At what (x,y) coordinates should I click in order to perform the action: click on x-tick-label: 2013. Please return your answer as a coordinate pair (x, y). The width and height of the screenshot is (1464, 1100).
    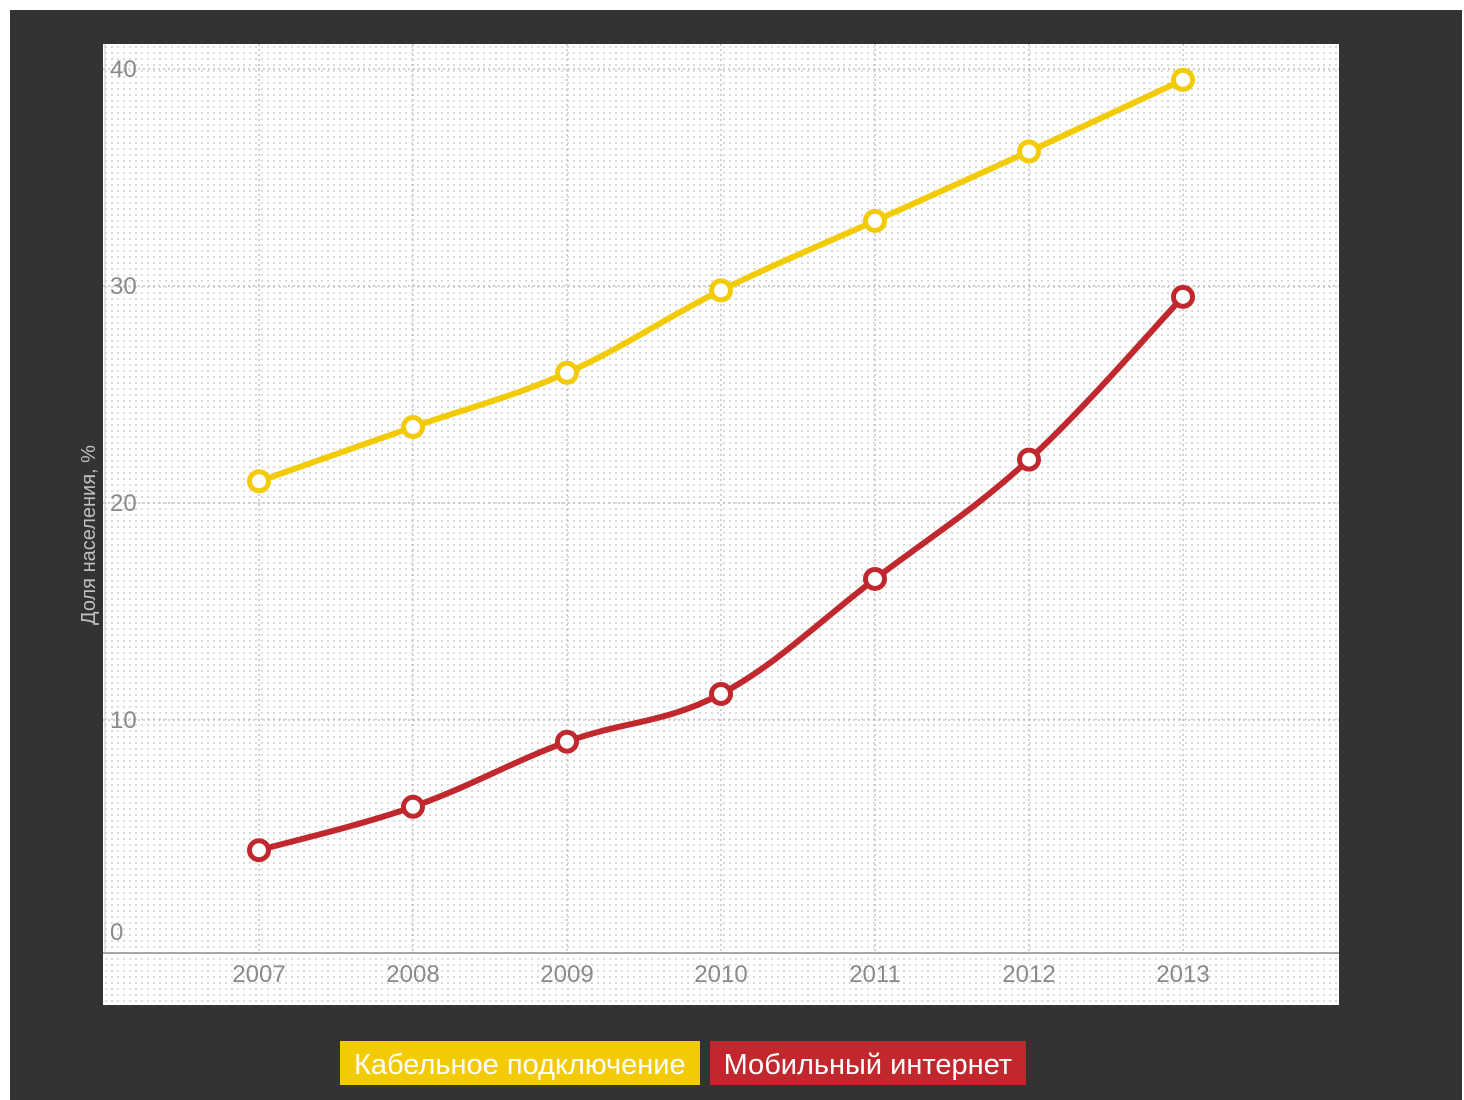
    Looking at the image, I should click on (1182, 974).